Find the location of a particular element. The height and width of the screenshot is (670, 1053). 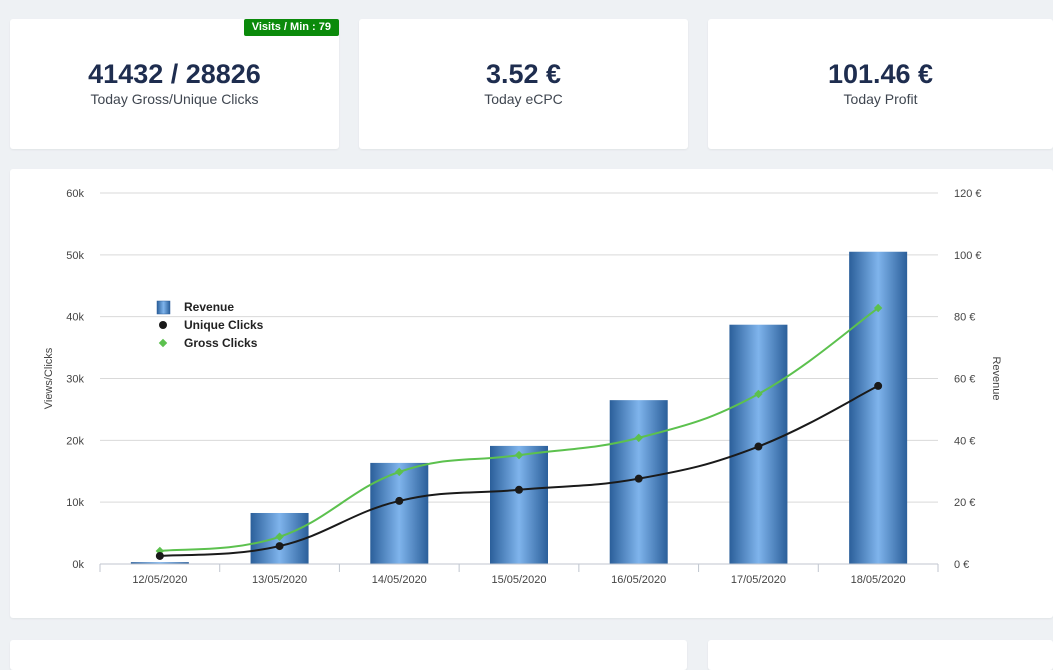

stat-card-profit: 101.46 € Today Profit is located at coordinates (880, 84).